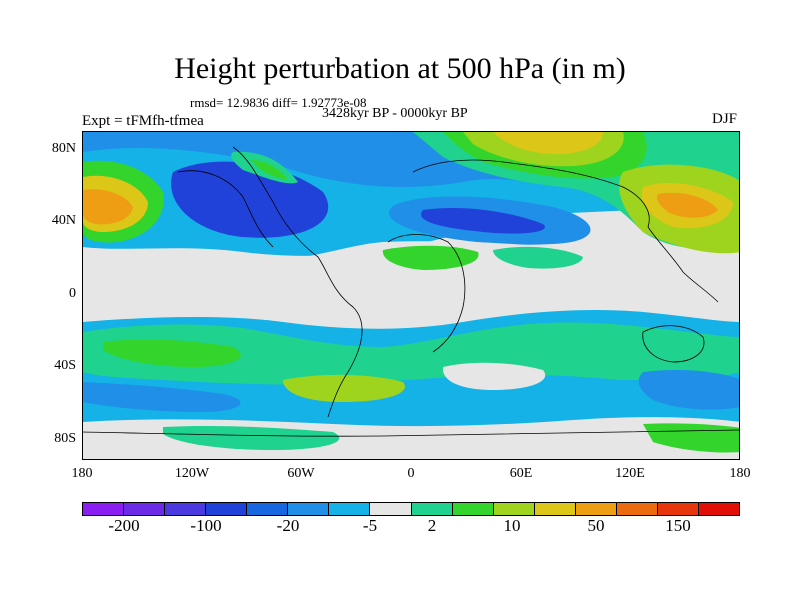 Image resolution: width=800 pixels, height=600 pixels. What do you see at coordinates (370, 525) in the screenshot?
I see `colorbar-label-neg5: -5` at bounding box center [370, 525].